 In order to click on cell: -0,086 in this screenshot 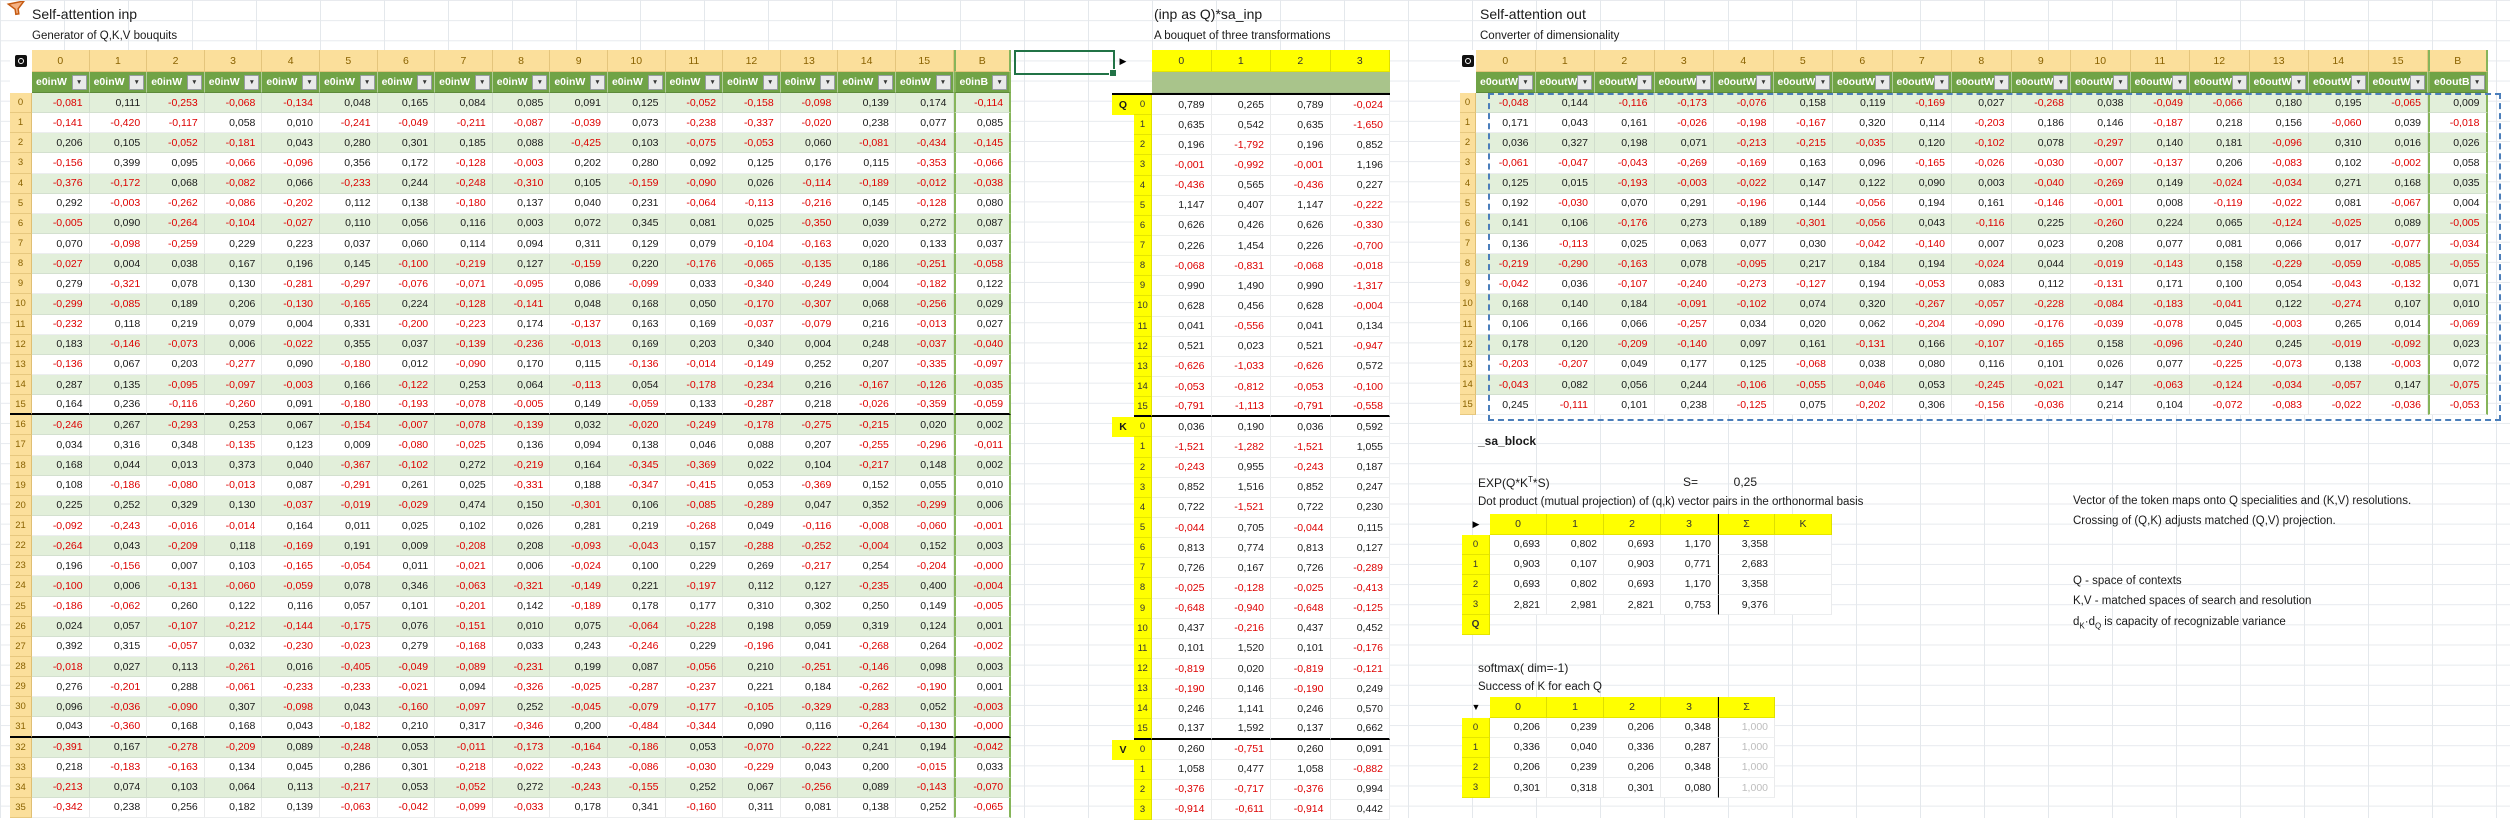, I will do `click(233, 203)`.